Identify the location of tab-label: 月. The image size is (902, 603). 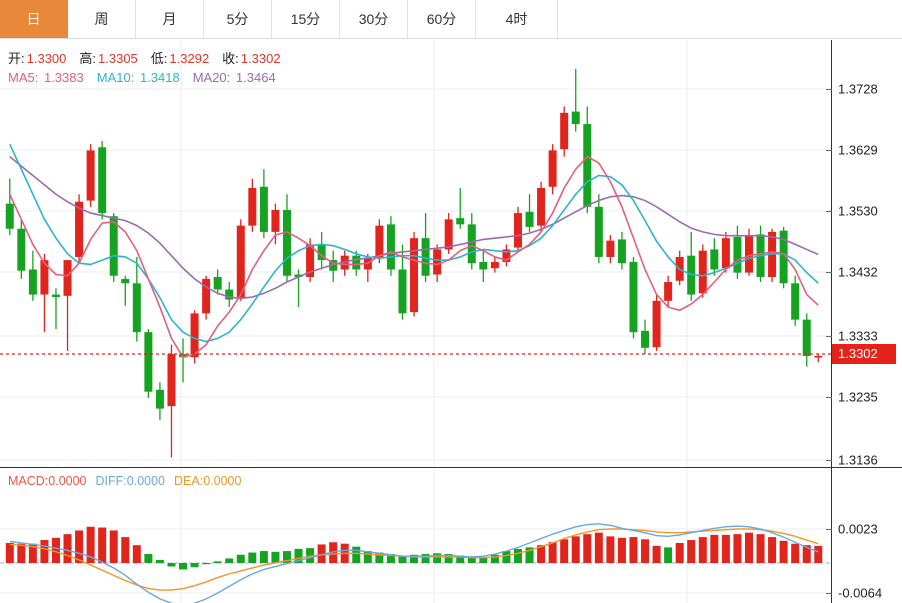
(169, 19).